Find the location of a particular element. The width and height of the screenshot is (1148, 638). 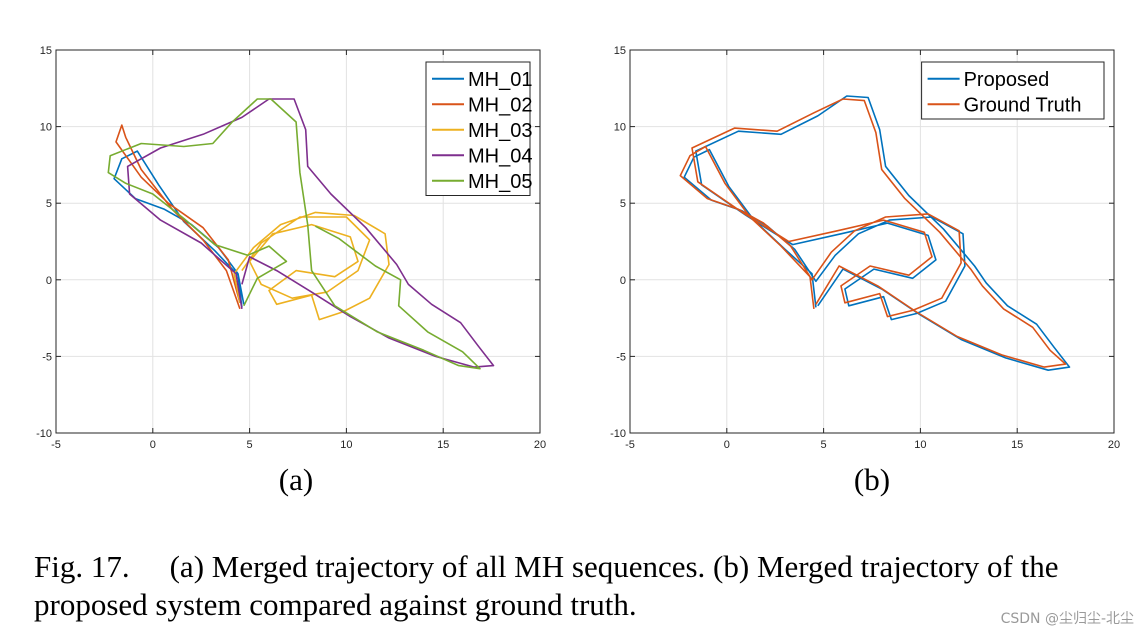

legend-label-mh-04: MH_04 is located at coordinates (500, 156).